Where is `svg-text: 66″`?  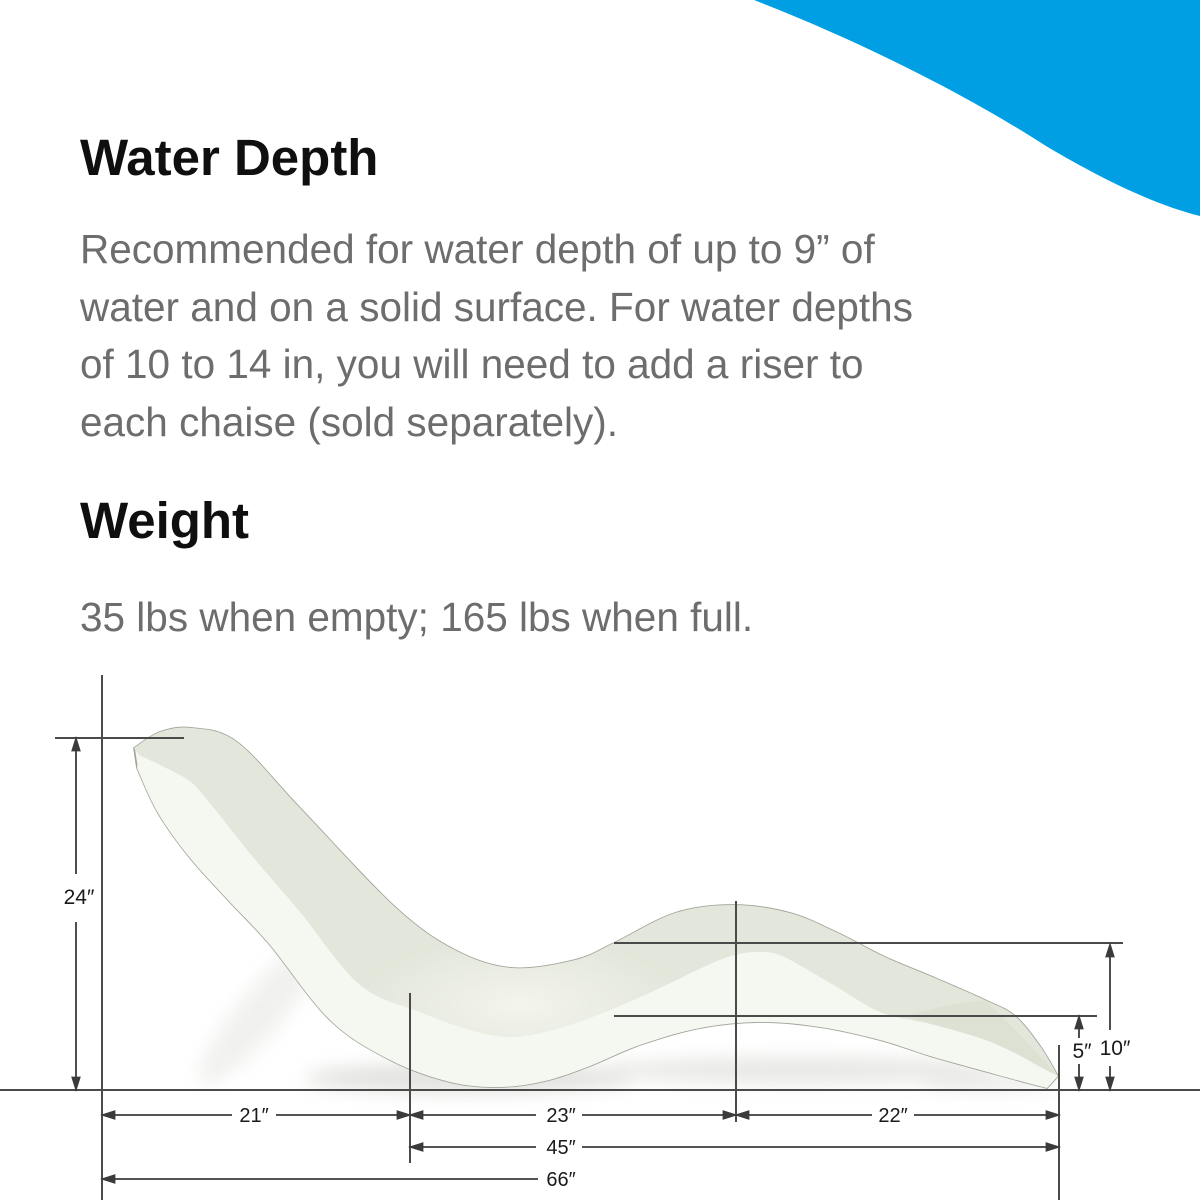
svg-text: 66″ is located at coordinates (560, 1180).